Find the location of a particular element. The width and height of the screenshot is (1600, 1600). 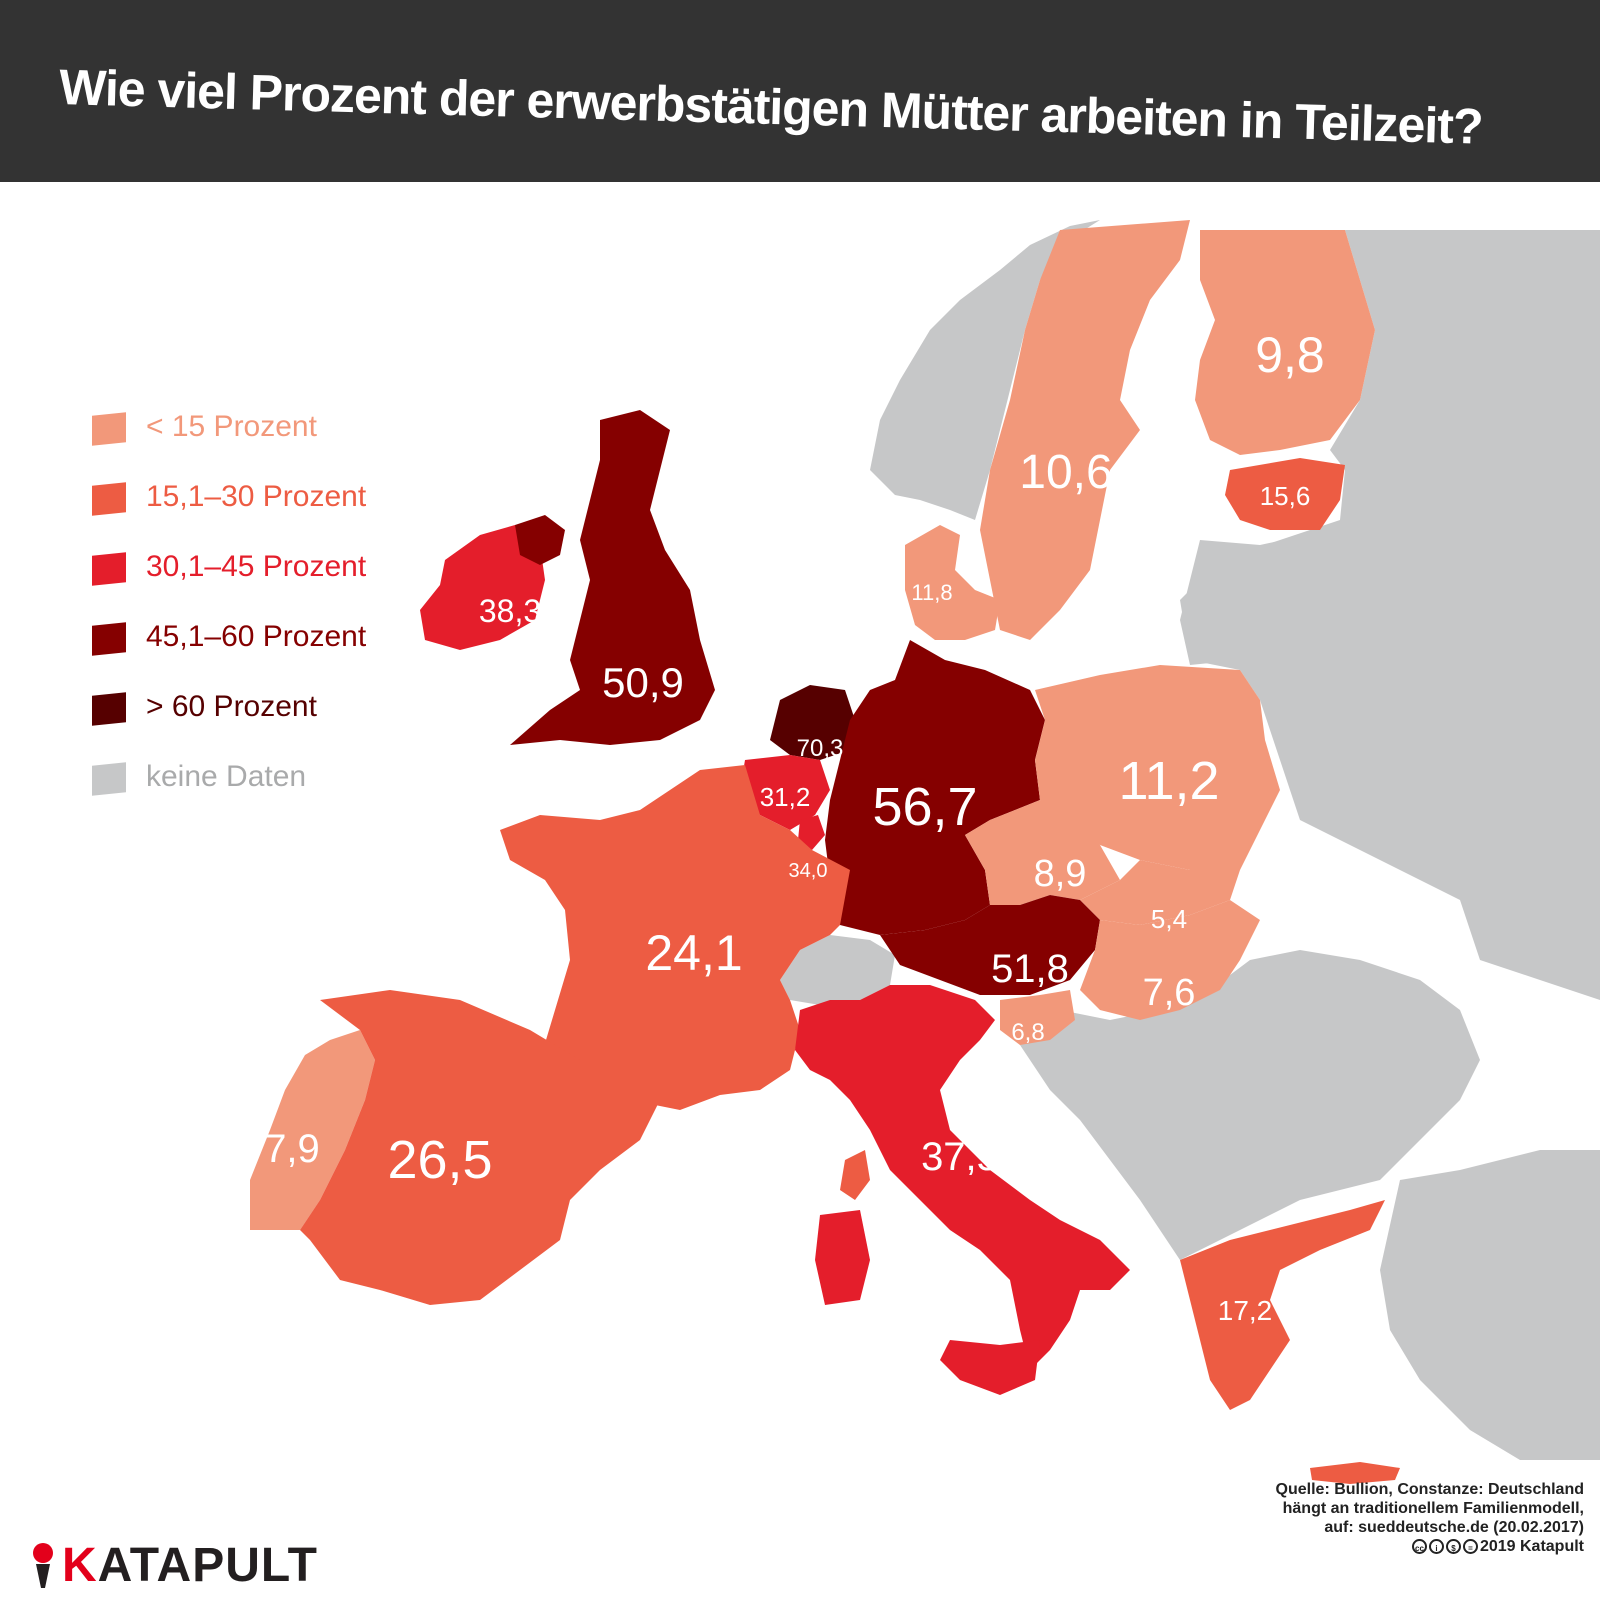

country-sweden is located at coordinates (1085, 430).